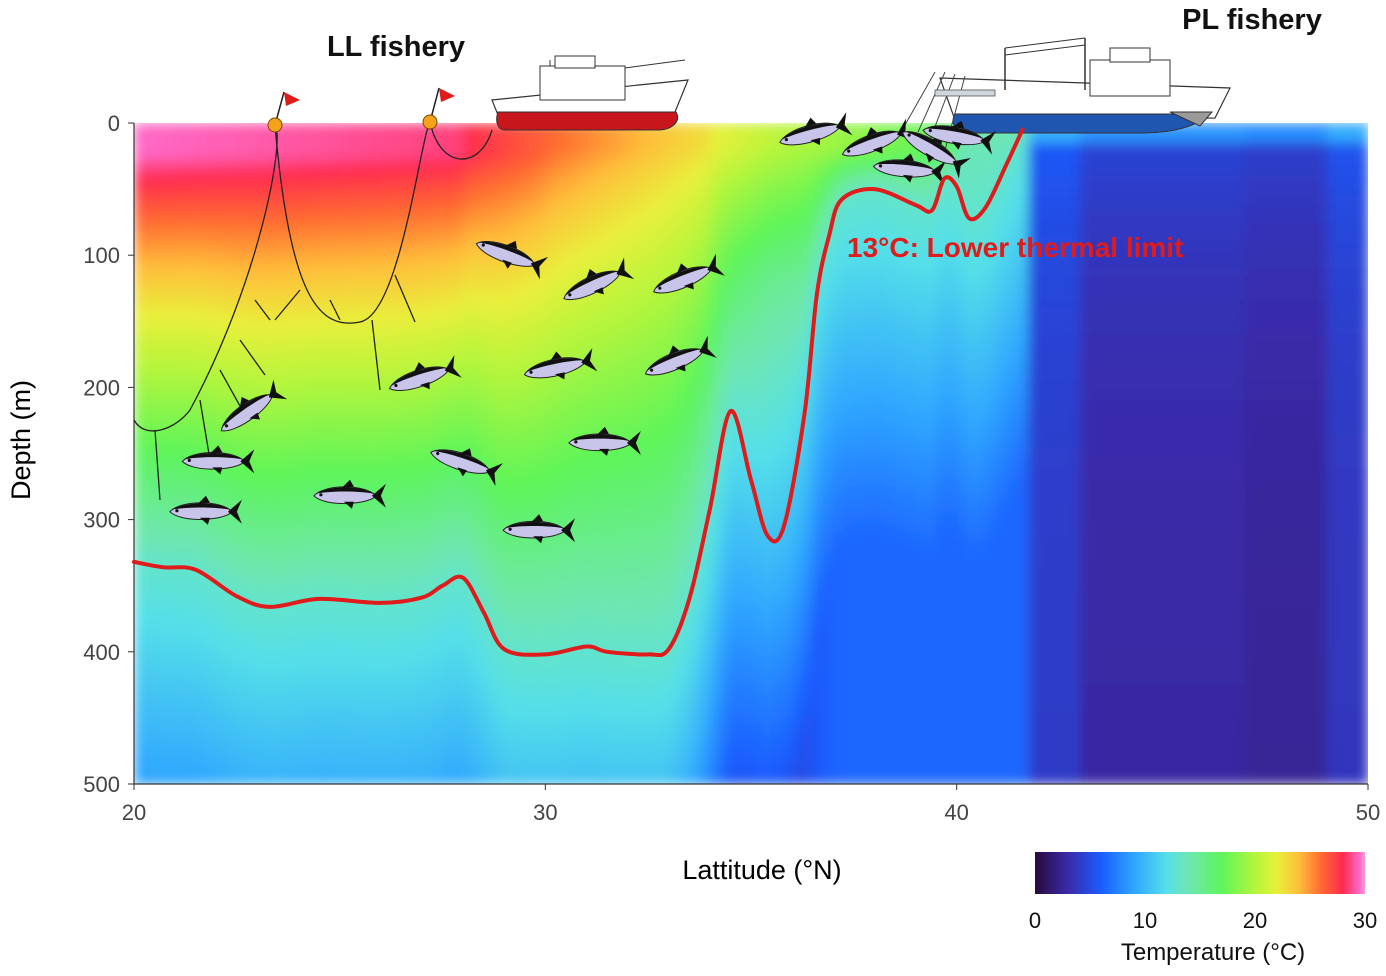  What do you see at coordinates (101, 652) in the screenshot?
I see `y-tick-label: 400` at bounding box center [101, 652].